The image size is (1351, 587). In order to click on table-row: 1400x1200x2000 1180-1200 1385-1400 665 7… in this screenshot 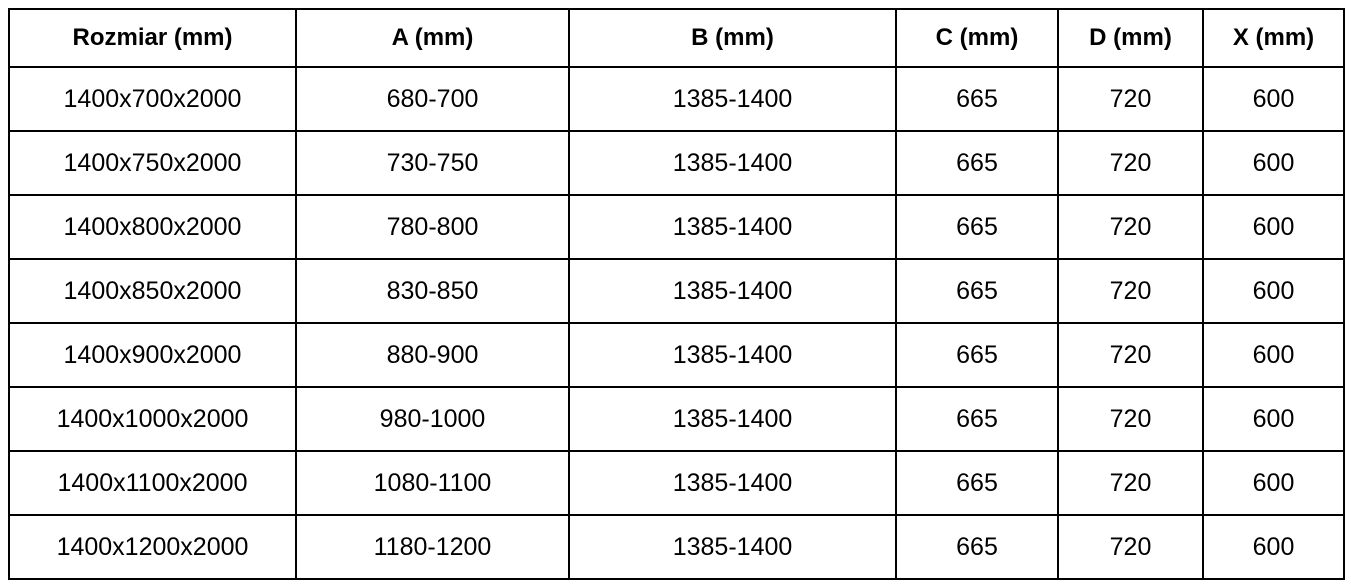, I will do `click(676, 547)`.